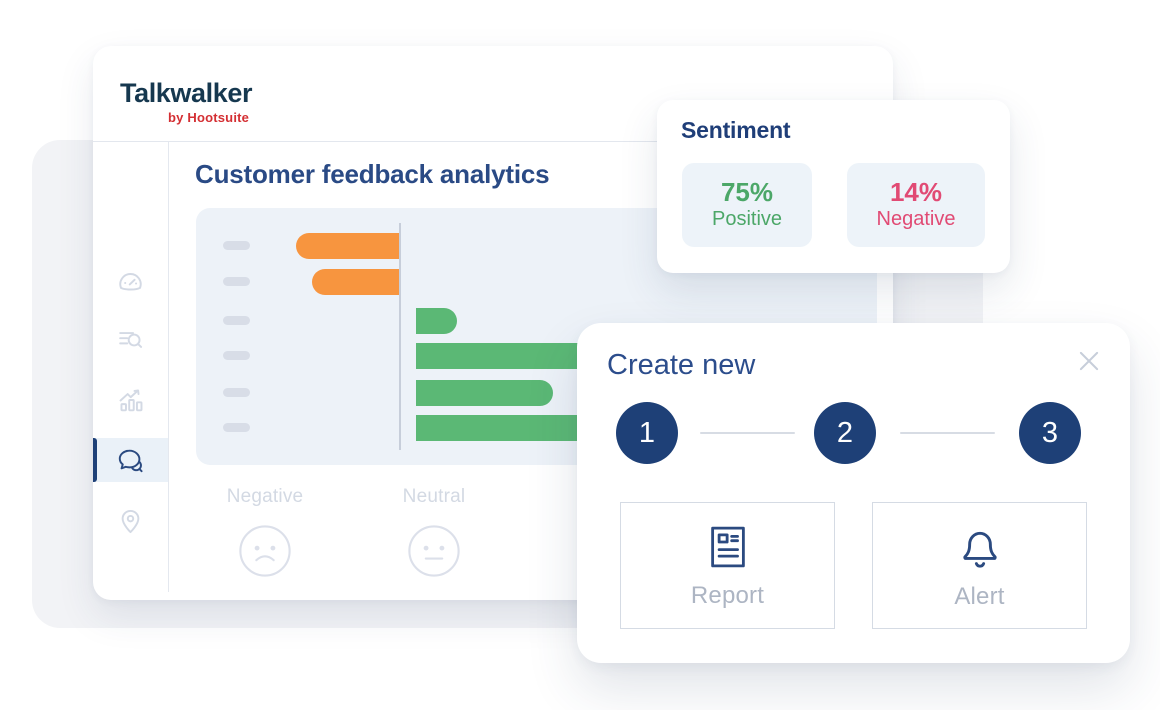 The height and width of the screenshot is (710, 1160). I want to click on sidebar-nav, so click(130, 371).